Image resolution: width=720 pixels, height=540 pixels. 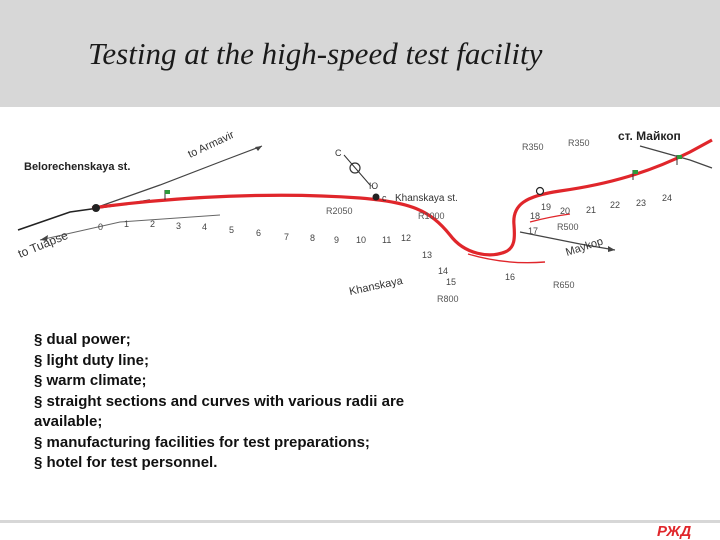 I want to click on rail-line-maikop-upper, so click(x=676, y=157).